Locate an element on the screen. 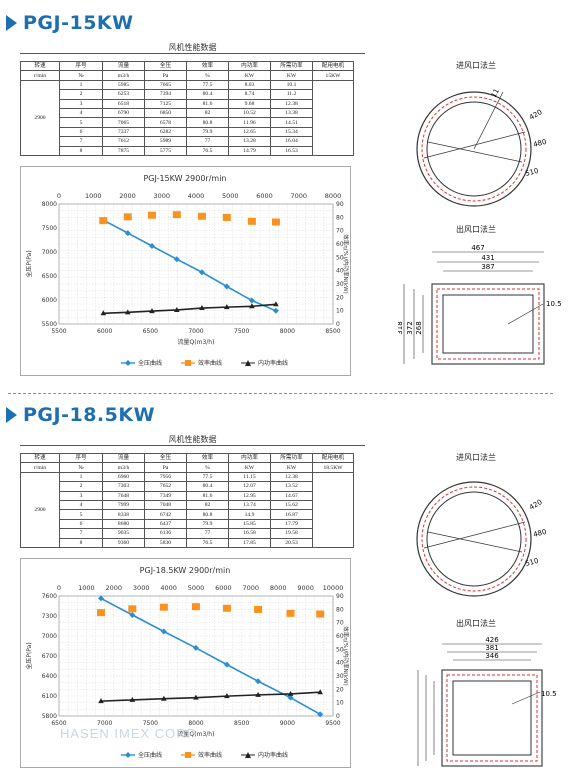 The image size is (571, 777). table-row: 6 8680 6437 79.9 15.85 17.79 is located at coordinates (187, 524).